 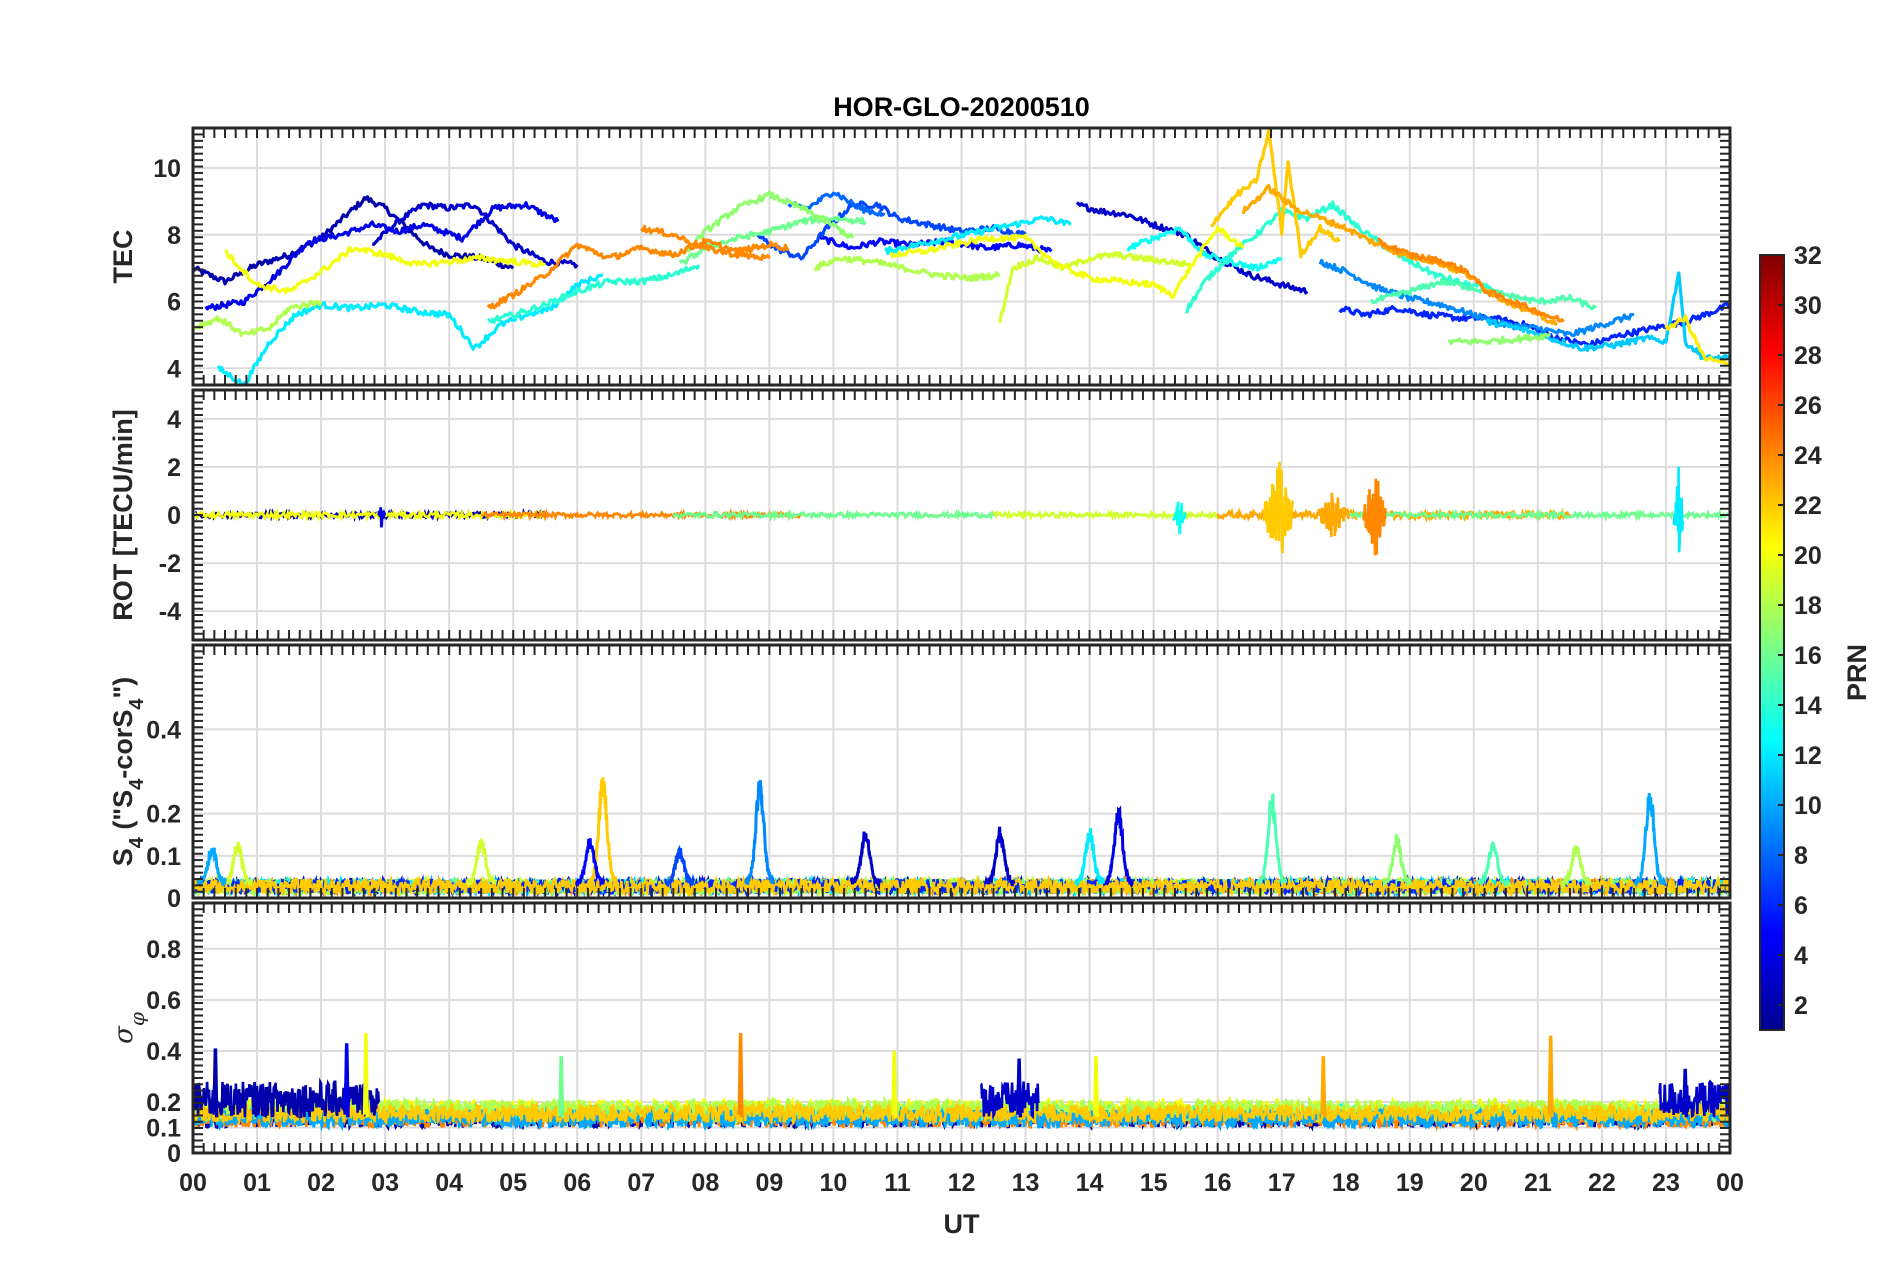 What do you see at coordinates (170, 564) in the screenshot?
I see `y-tick-label: -2` at bounding box center [170, 564].